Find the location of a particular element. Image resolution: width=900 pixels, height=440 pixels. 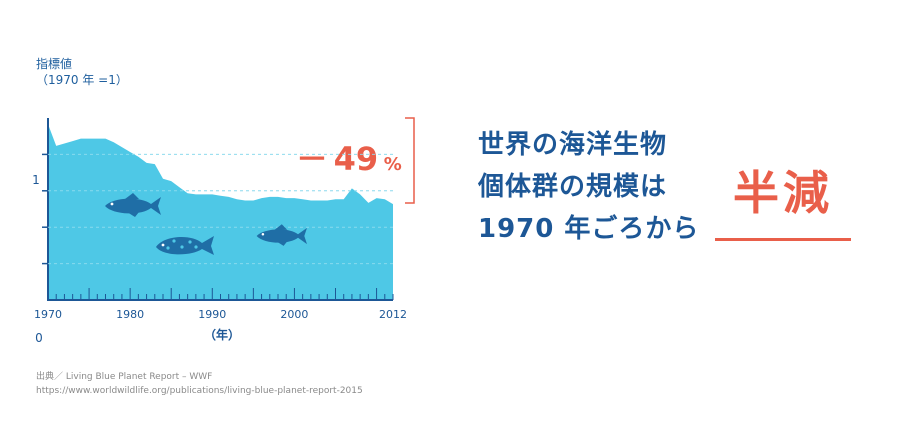

x-axis-ticks is located at coordinates (220, 294).